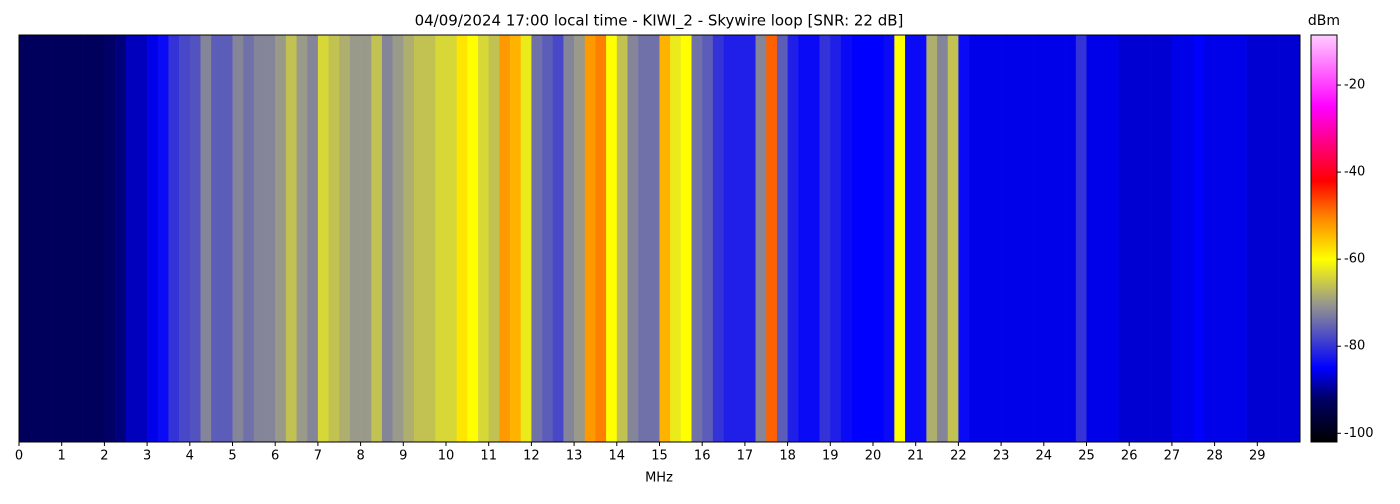  What do you see at coordinates (958, 456) in the screenshot?
I see `x-tick-label: 22` at bounding box center [958, 456].